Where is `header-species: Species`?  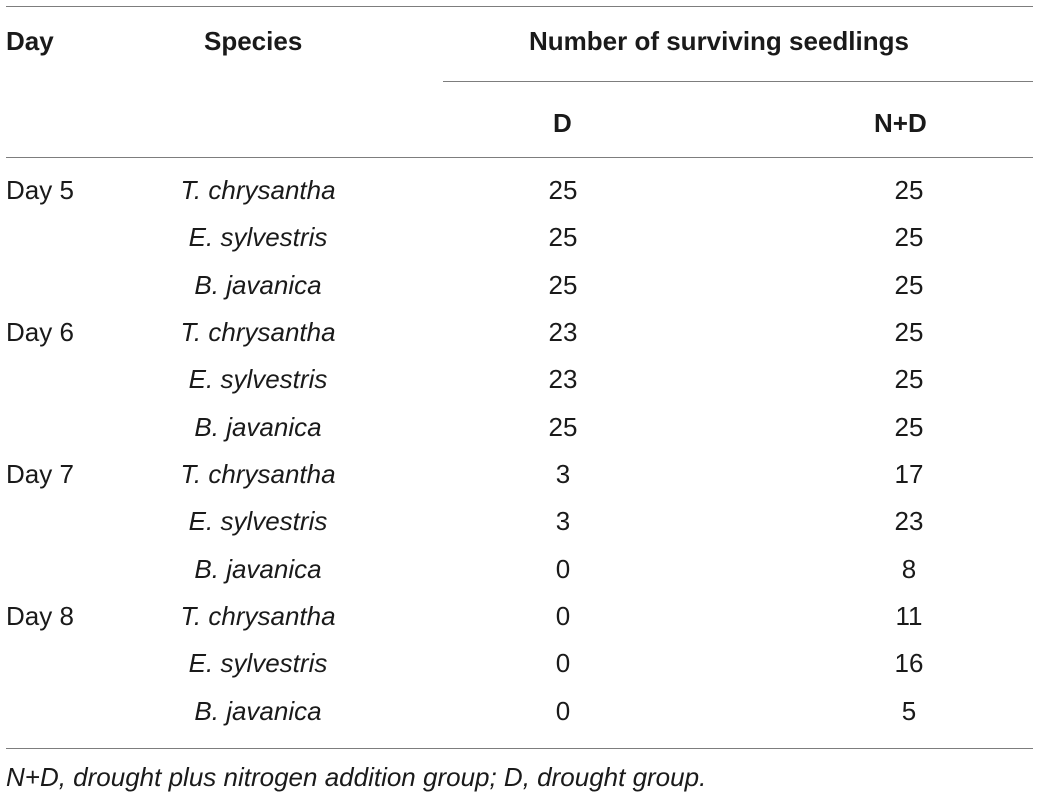 header-species: Species is located at coordinates (253, 41).